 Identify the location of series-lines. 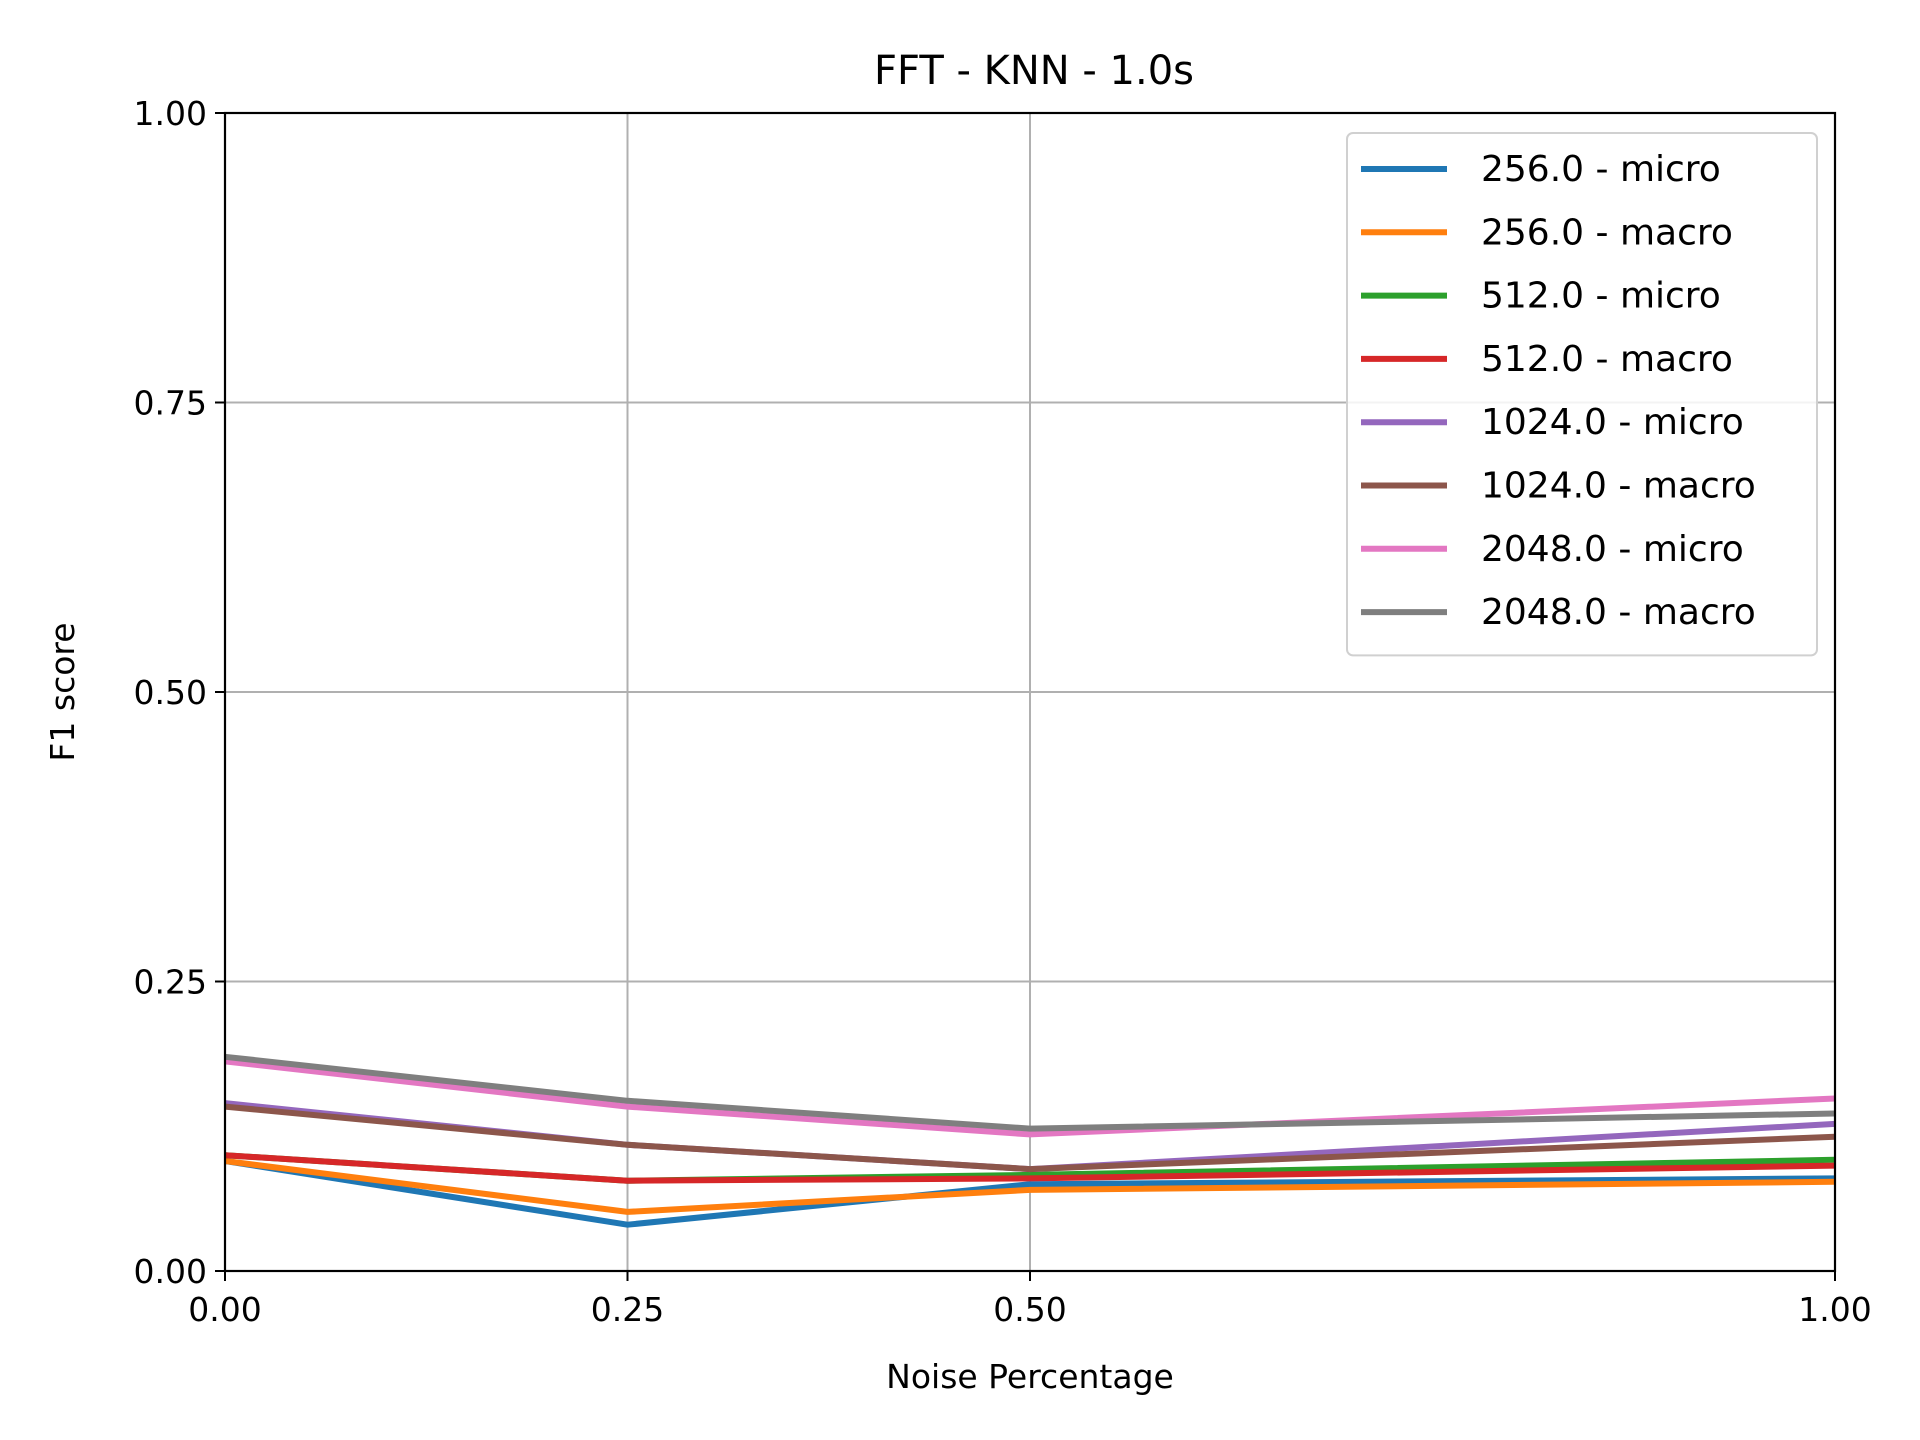
(1030, 1140).